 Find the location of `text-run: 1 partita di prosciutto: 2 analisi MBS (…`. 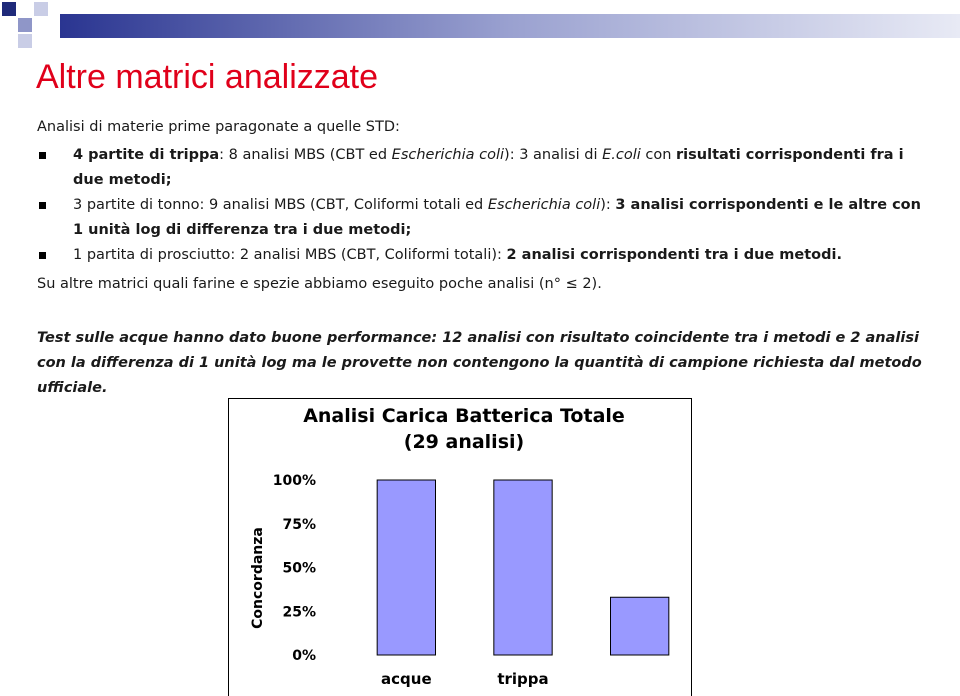

text-run: 1 partita di prosciutto: 2 analisi MBS (… is located at coordinates (290, 255).